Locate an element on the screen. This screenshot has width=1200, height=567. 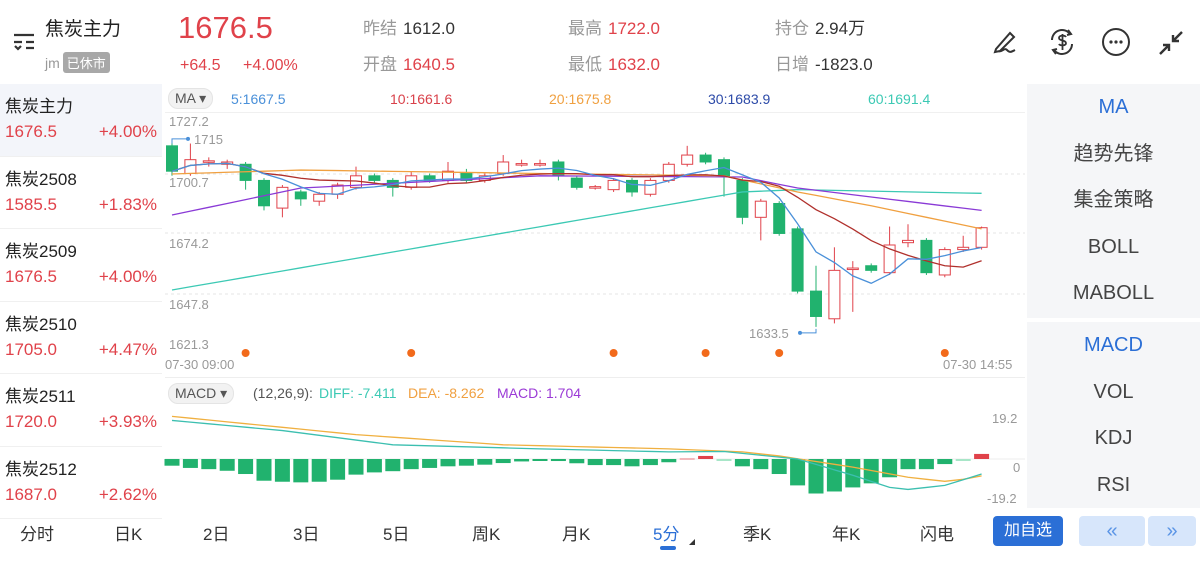
indicator-option: RSI is located at coordinates (1113, 484).